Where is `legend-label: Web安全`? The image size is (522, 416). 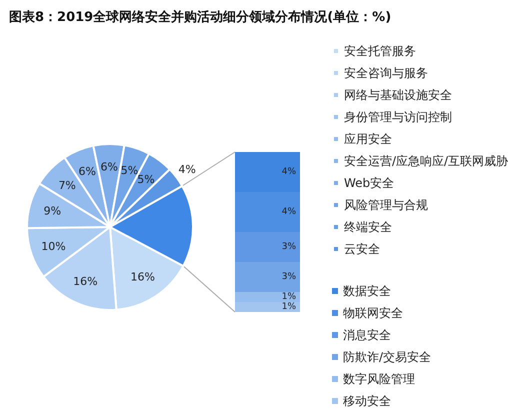
legend-label: Web安全 is located at coordinates (369, 183).